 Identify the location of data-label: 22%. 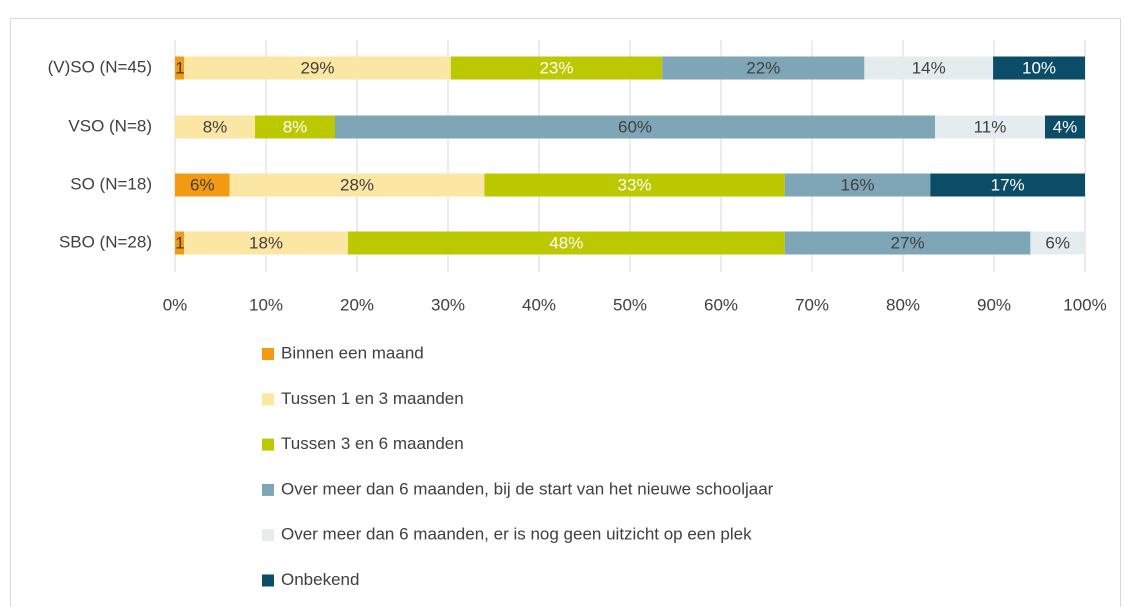
(763, 67).